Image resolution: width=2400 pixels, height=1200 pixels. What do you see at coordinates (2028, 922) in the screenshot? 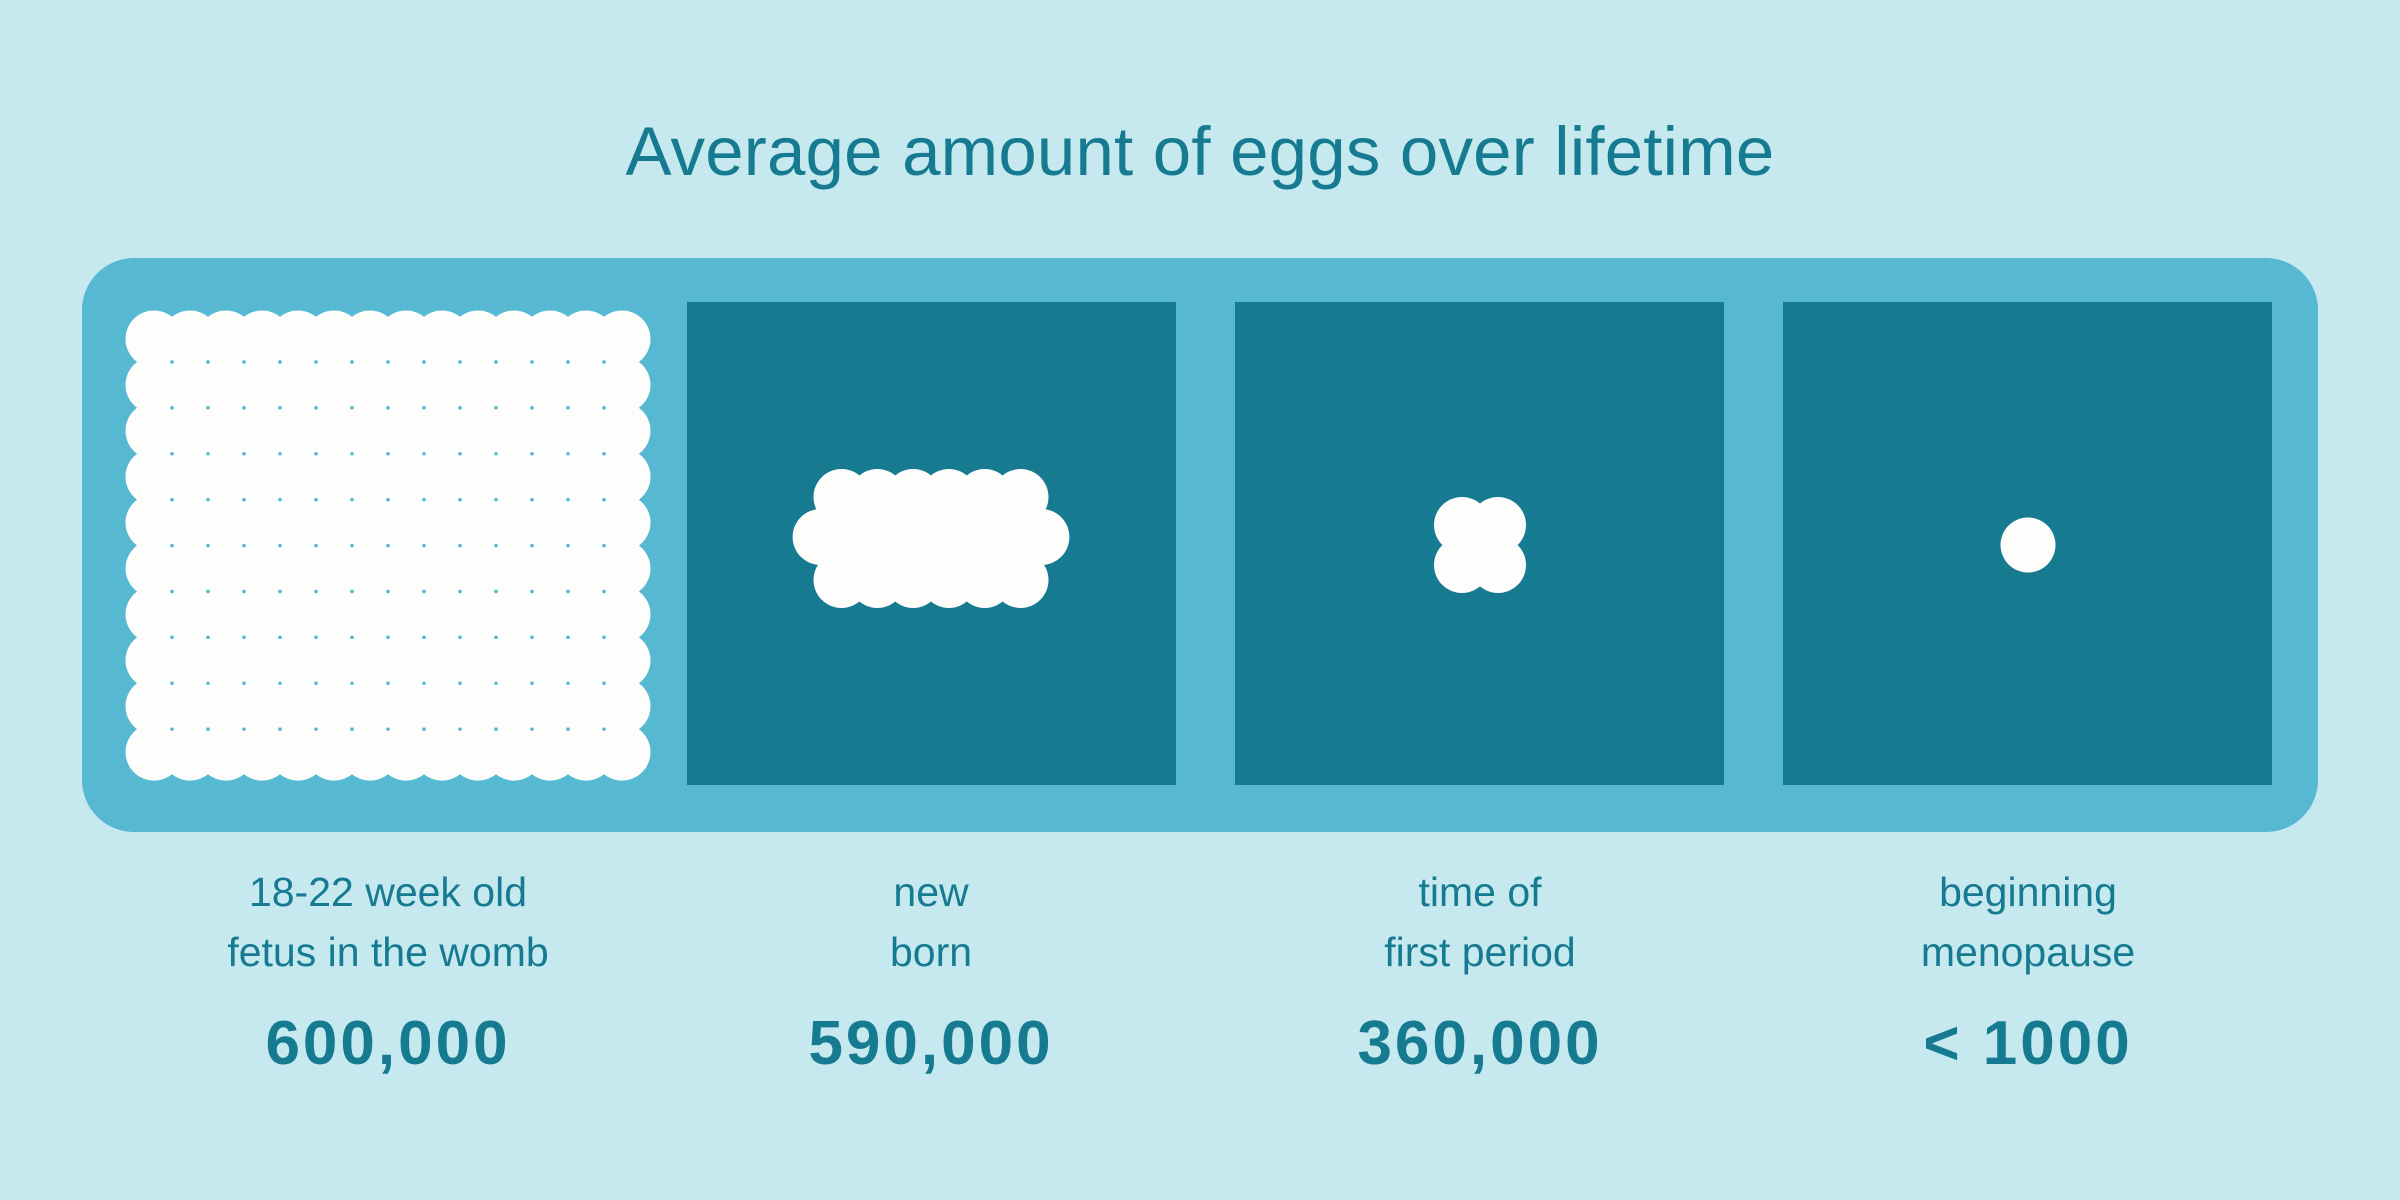
I see `stage-4-label: beginning menopause` at bounding box center [2028, 922].